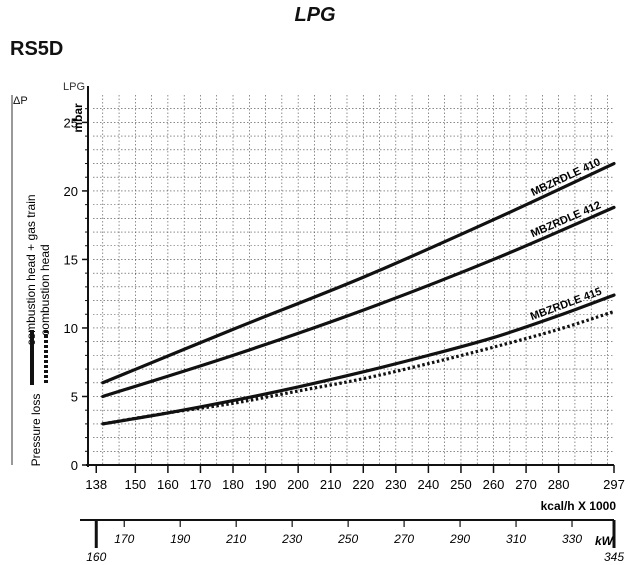  Describe the element at coordinates (45, 289) in the screenshot. I see `side-label-dotted: combustion head` at that location.